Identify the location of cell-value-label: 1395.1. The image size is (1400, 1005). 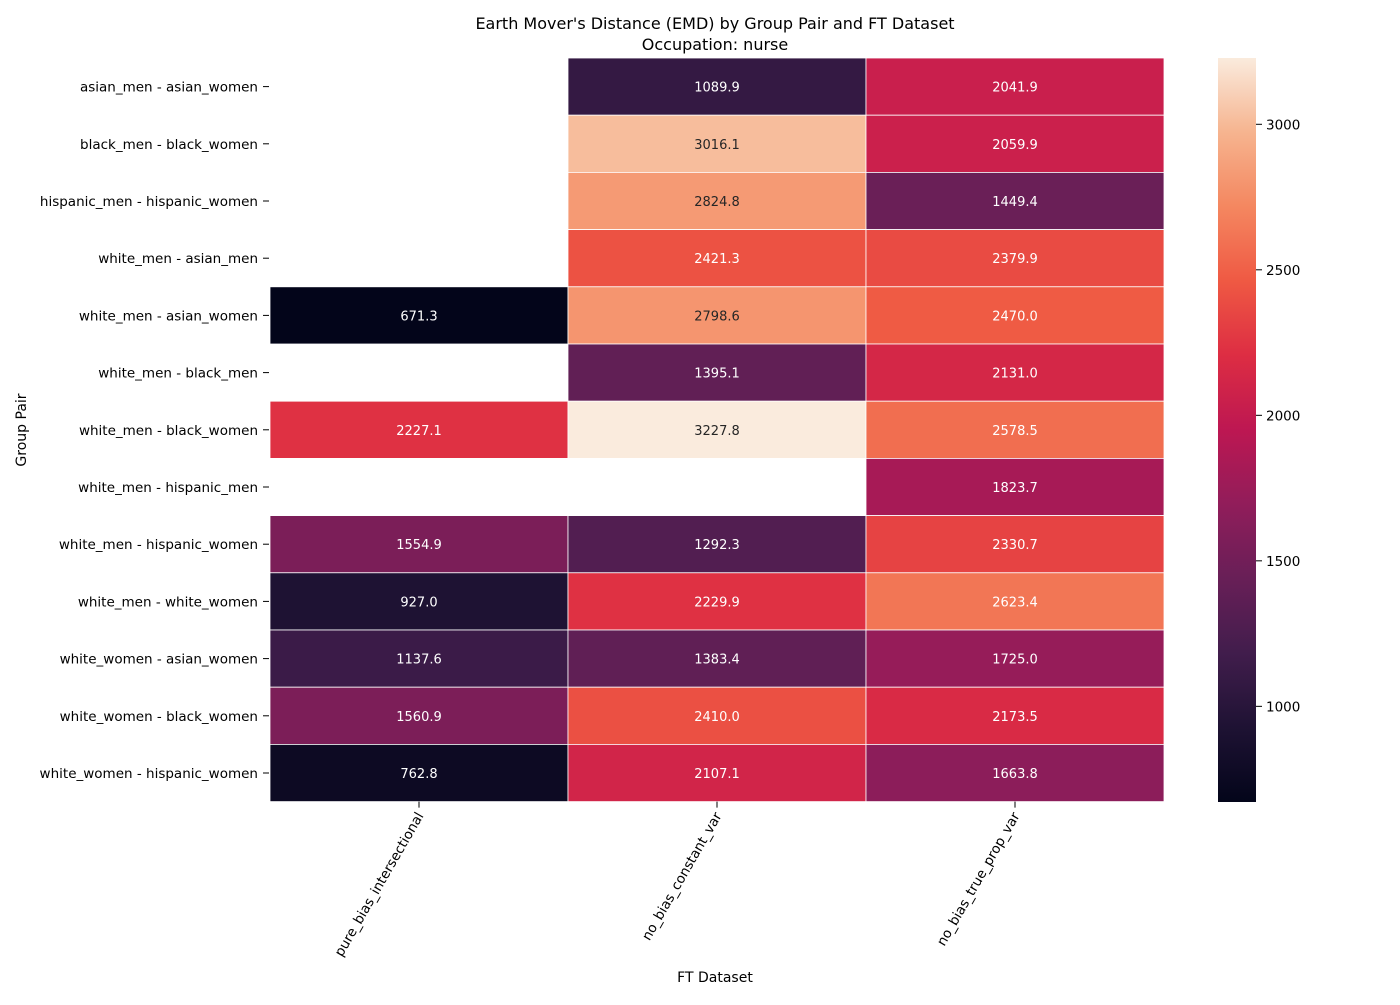
(717, 374).